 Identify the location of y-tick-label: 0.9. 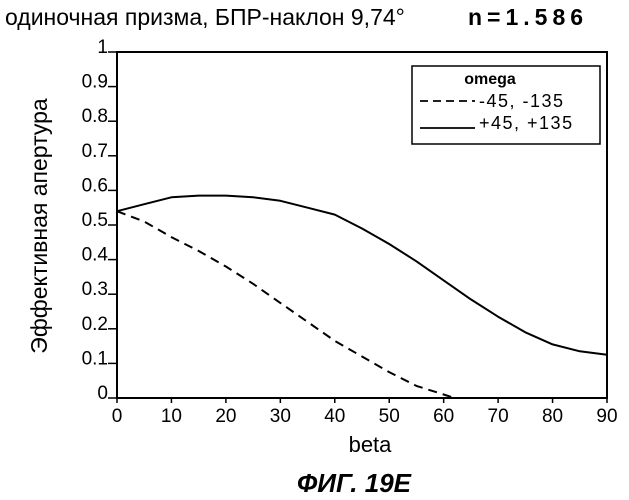
(95, 82).